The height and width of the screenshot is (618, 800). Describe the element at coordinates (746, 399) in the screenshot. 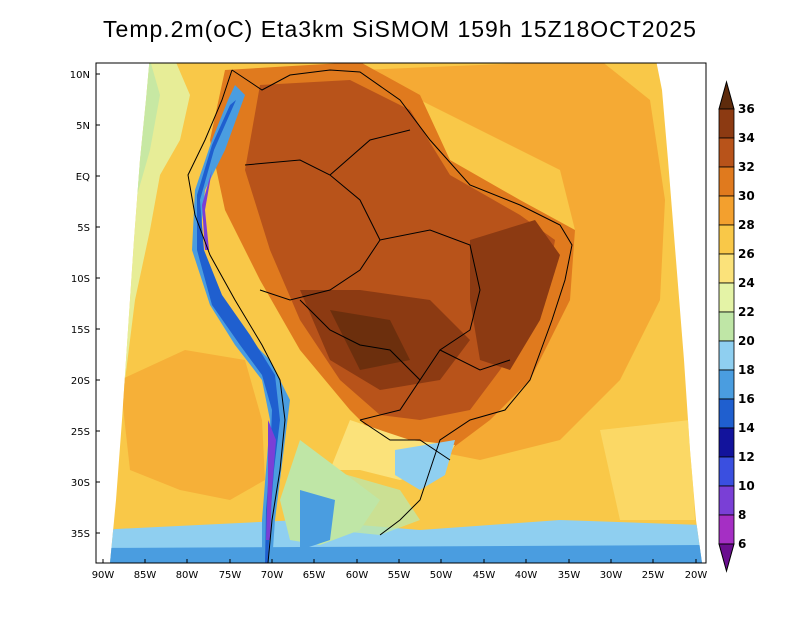

I see `colorbar-label-16: 16` at that location.